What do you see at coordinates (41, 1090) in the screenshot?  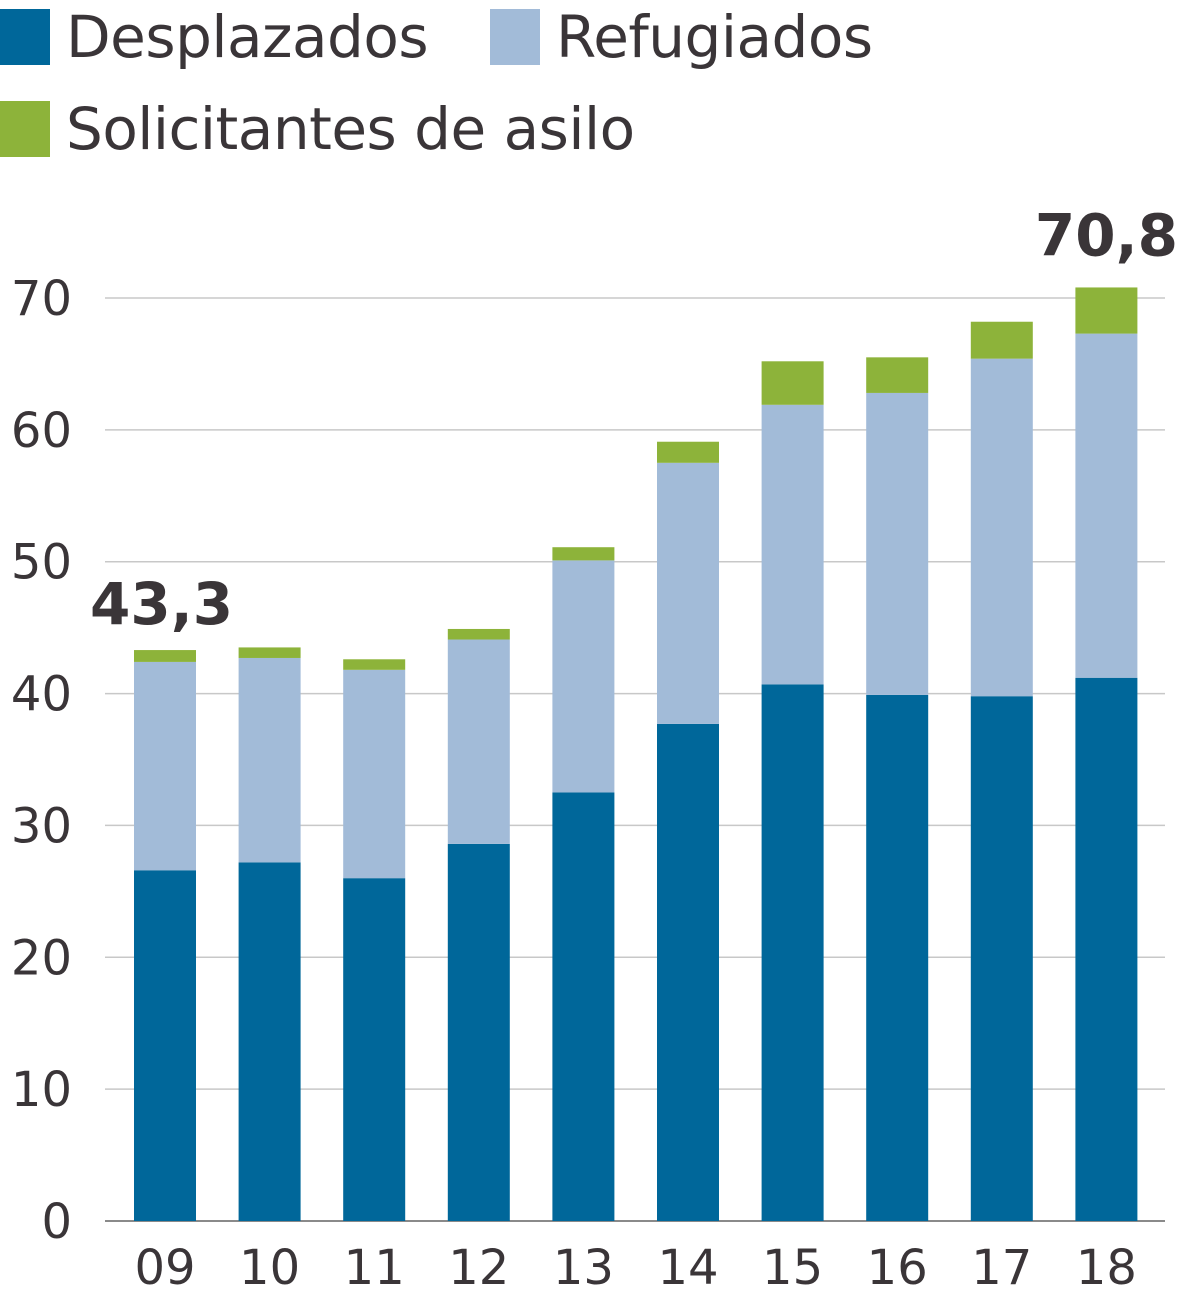 I see `y-tick-label: 10` at bounding box center [41, 1090].